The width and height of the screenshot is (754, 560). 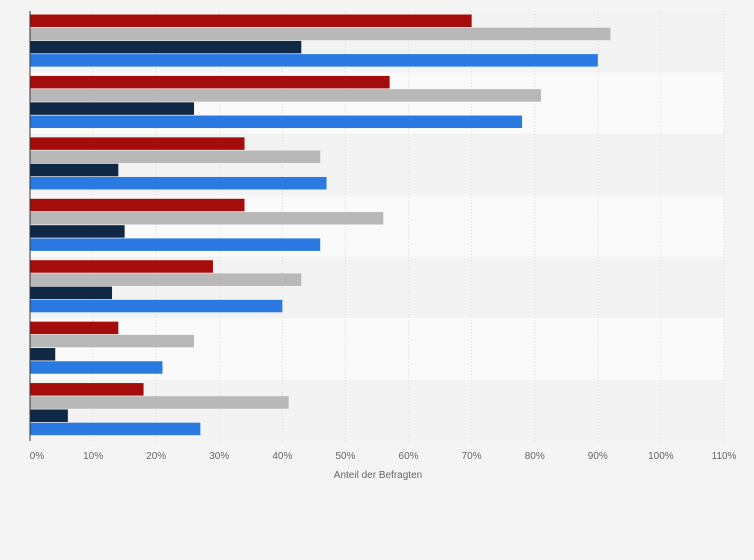 I want to click on x-tick-label: 90%, so click(x=598, y=456).